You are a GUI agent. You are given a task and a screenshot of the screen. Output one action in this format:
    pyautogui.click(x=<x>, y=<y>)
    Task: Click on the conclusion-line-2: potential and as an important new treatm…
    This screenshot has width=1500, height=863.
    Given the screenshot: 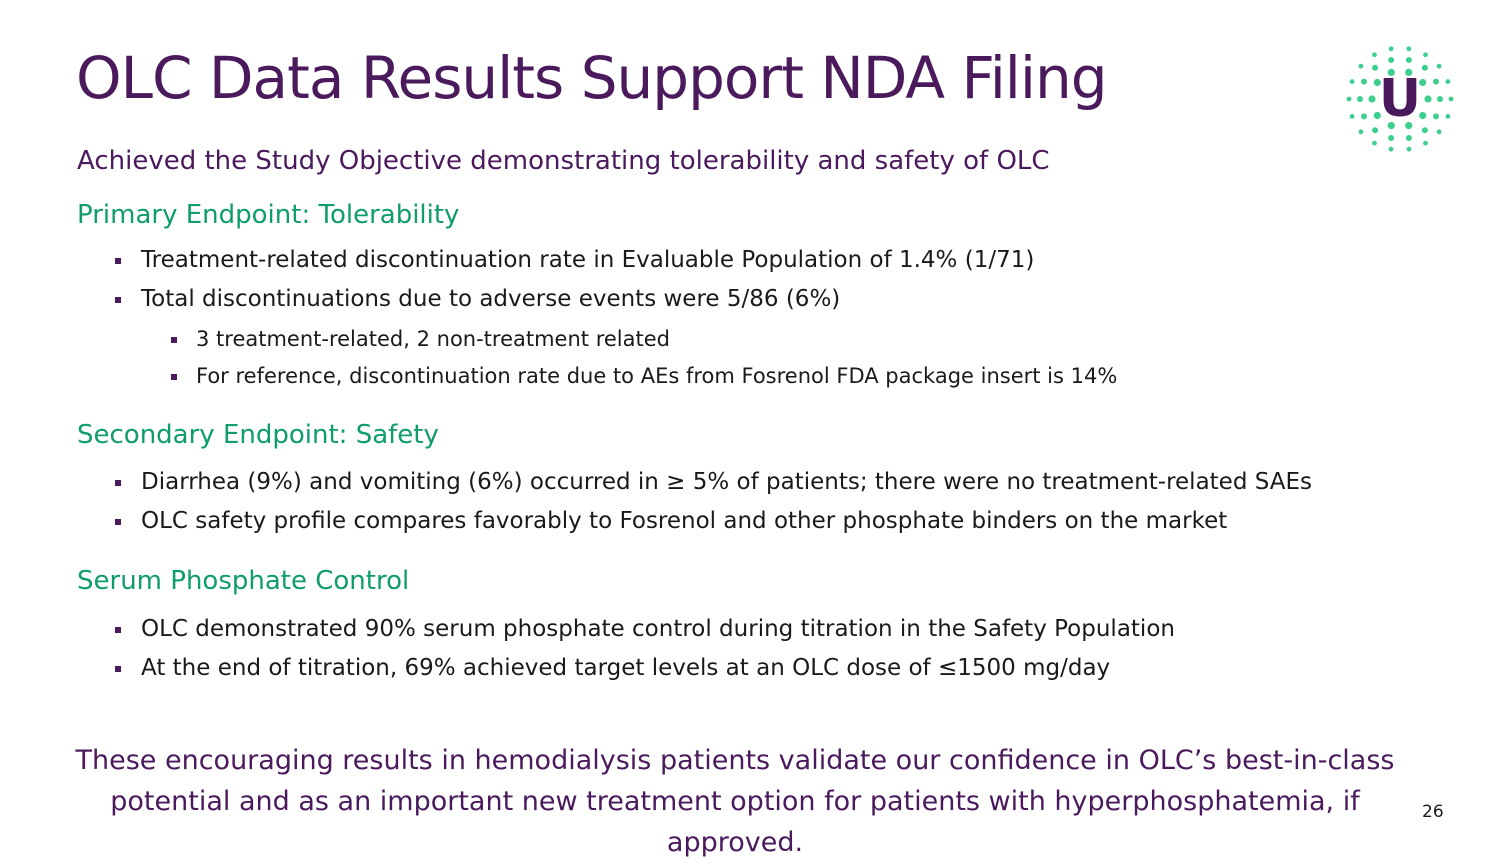 What is the action you would take?
    pyautogui.click(x=735, y=822)
    